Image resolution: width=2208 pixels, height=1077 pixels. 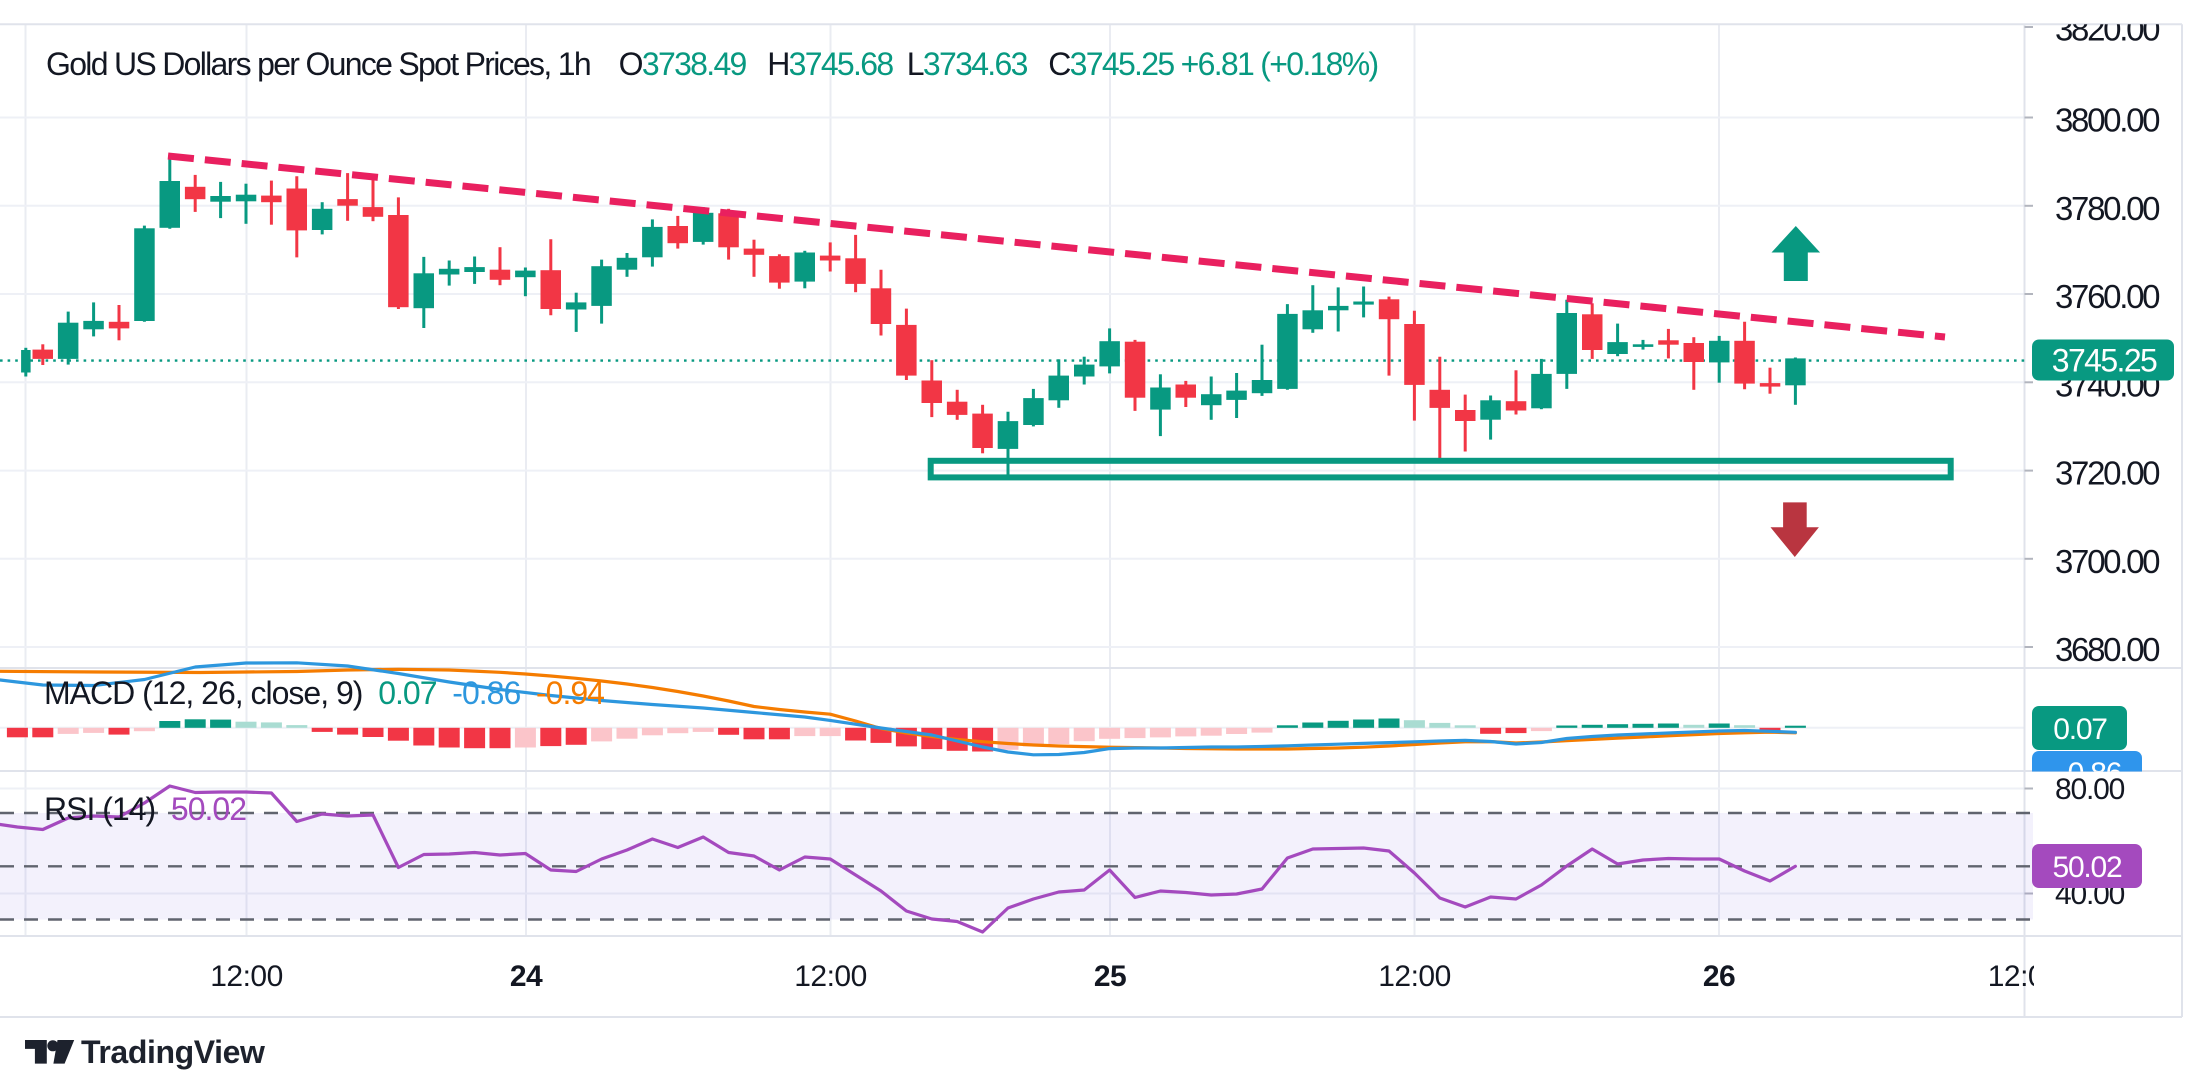 I want to click on svg-text: 3820.00, so click(x=2107, y=29).